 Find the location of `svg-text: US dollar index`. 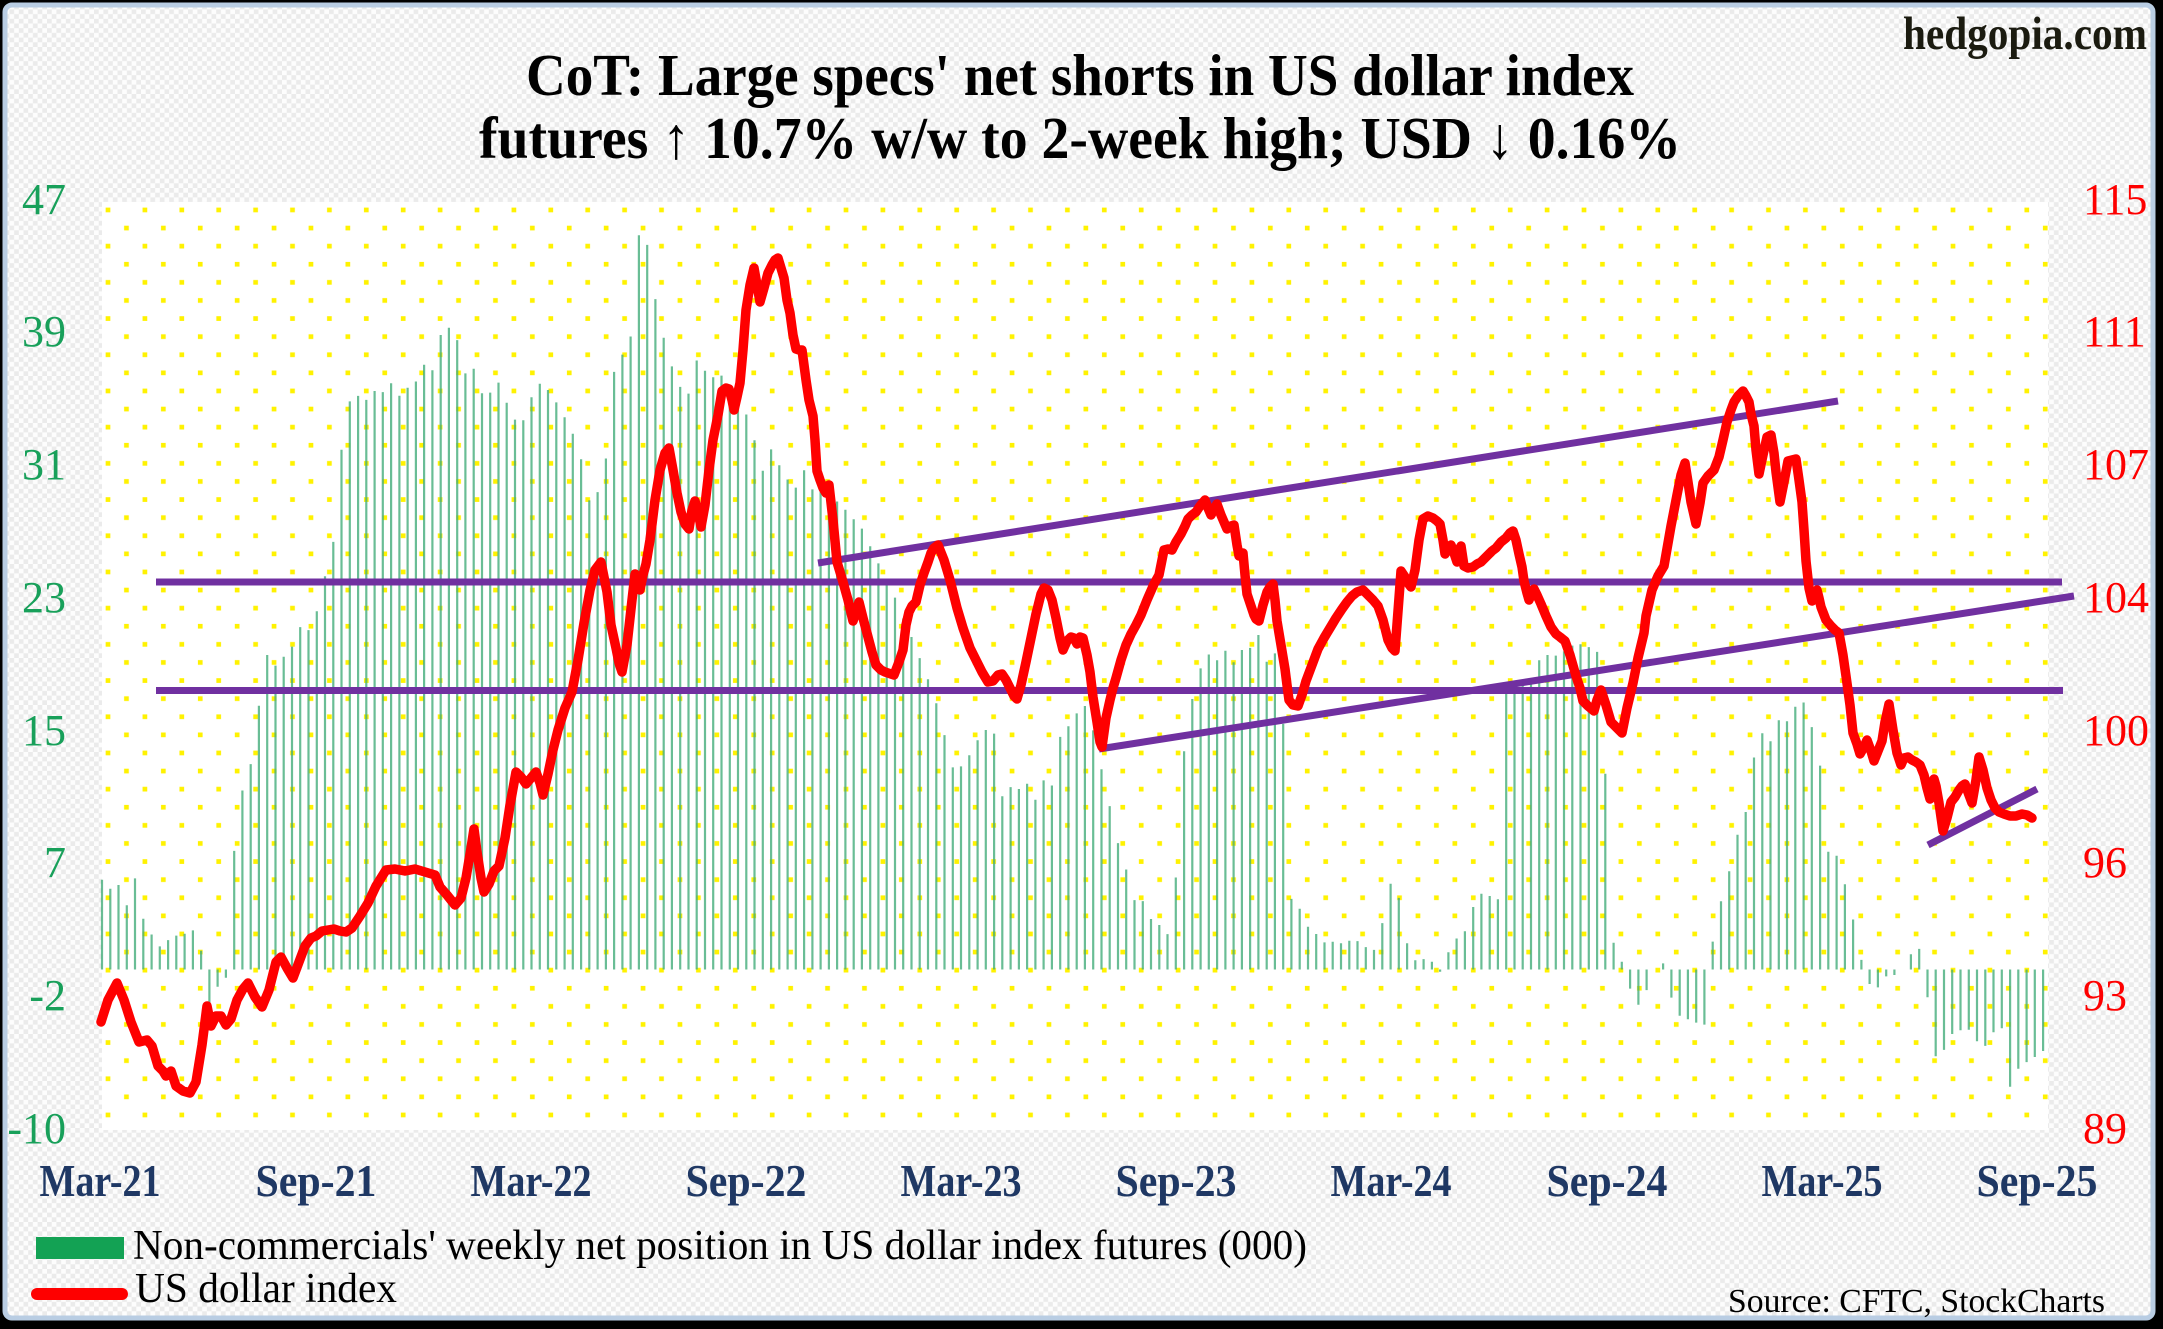

svg-text: US dollar index is located at coordinates (266, 1289).